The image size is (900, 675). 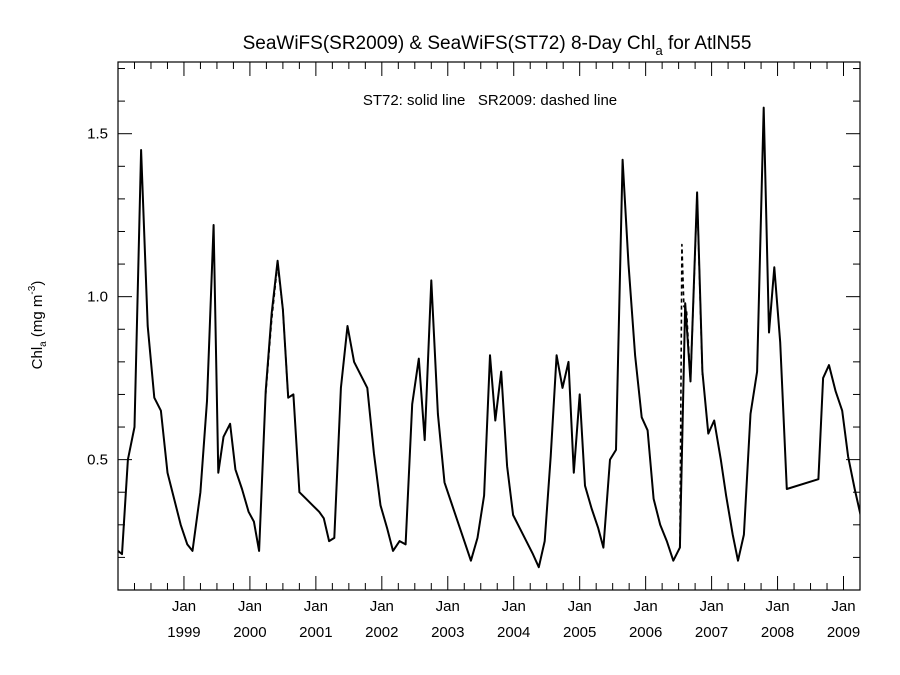 What do you see at coordinates (777, 632) in the screenshot?
I see `x-tick-label-year: 2008` at bounding box center [777, 632].